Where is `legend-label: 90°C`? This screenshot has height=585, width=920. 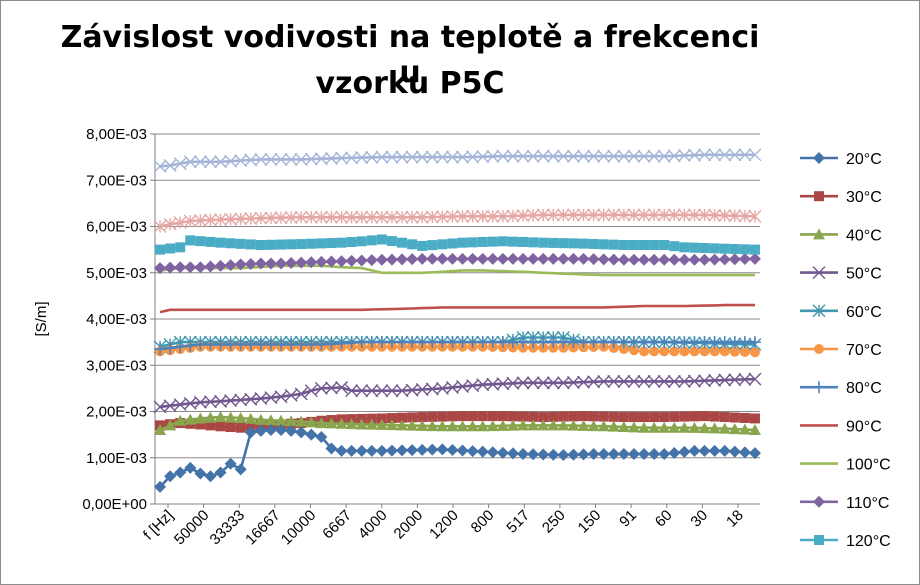 legend-label: 90°C is located at coordinates (864, 426).